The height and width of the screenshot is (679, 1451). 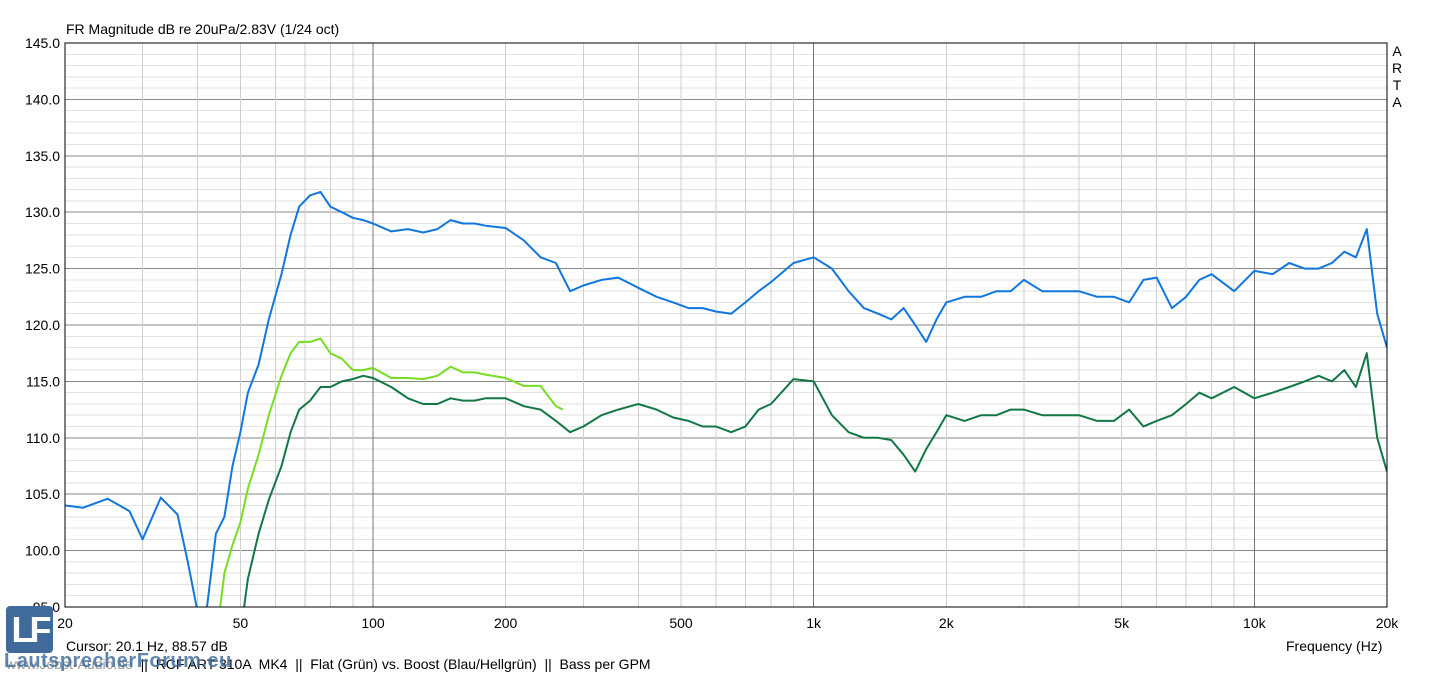 What do you see at coordinates (1388, 623) in the screenshot?
I see `x-tick-label: 20k` at bounding box center [1388, 623].